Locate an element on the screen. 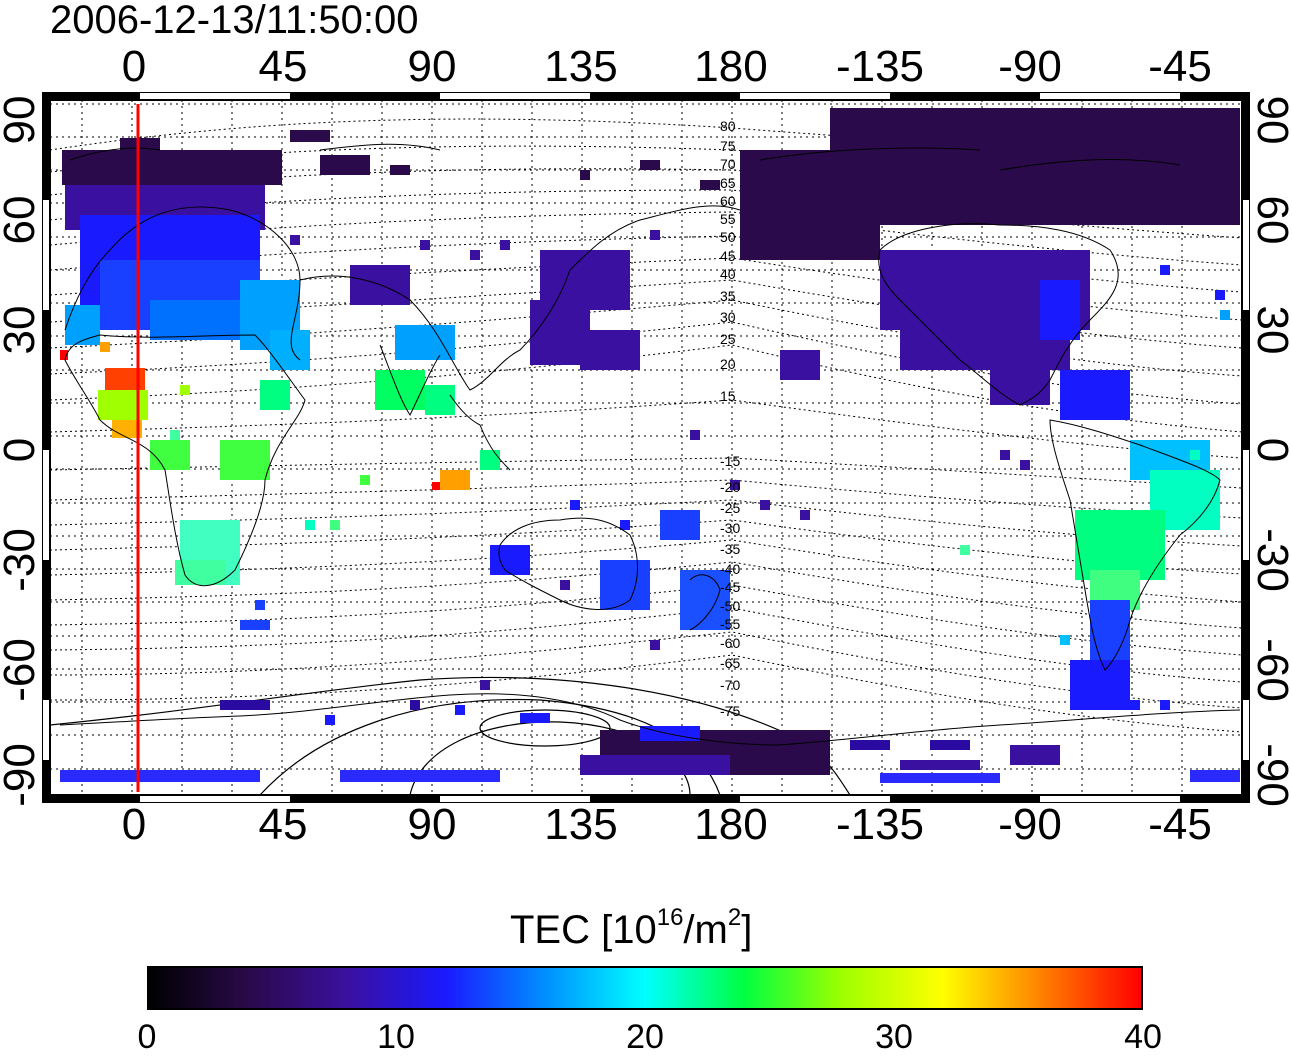  contour-label-s20: -20 is located at coordinates (730, 487).